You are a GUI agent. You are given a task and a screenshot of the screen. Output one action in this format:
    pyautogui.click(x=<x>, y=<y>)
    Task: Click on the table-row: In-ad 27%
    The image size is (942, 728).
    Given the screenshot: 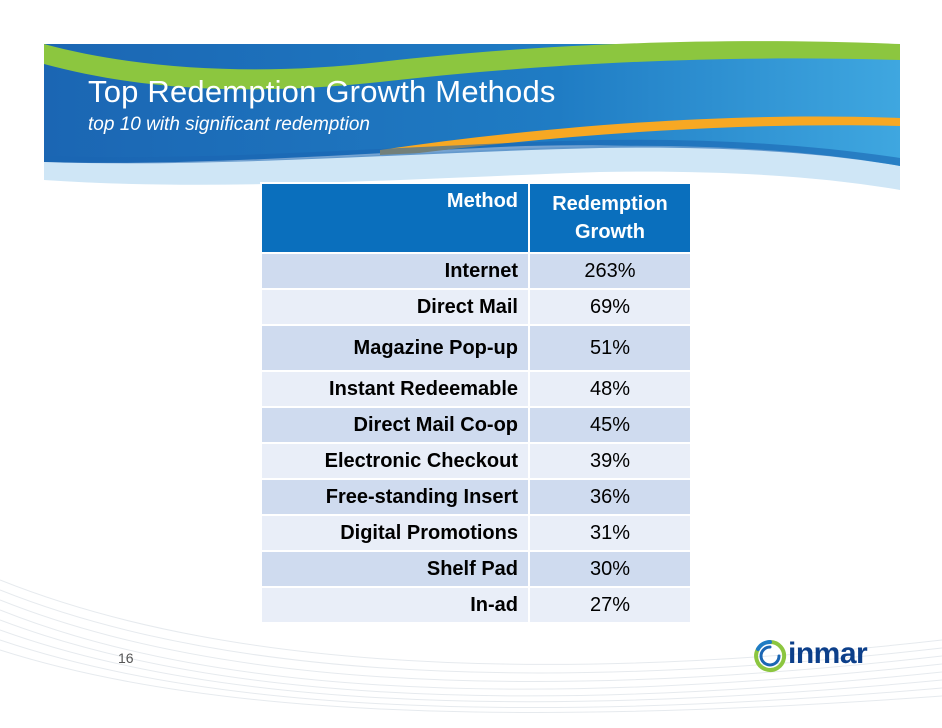 What is the action you would take?
    pyautogui.click(x=476, y=605)
    